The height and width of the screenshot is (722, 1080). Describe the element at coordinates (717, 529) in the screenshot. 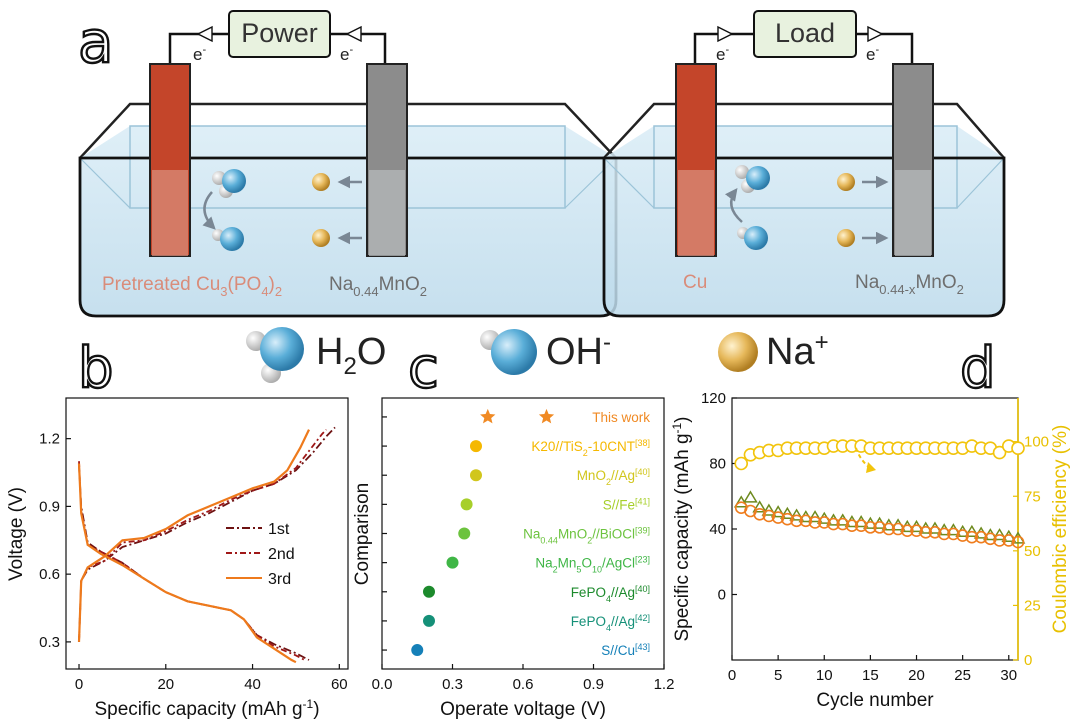

I see `y-tick-label: 40` at that location.